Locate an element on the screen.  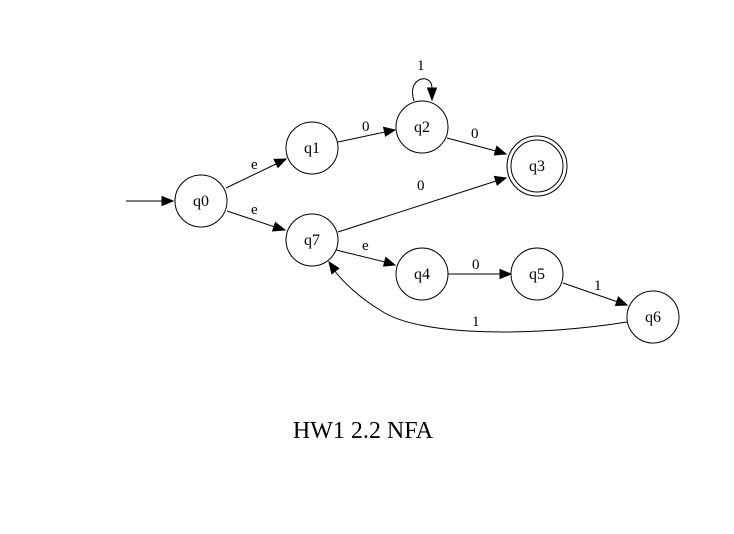
edge-q4-q5: 0 is located at coordinates (480, 268).